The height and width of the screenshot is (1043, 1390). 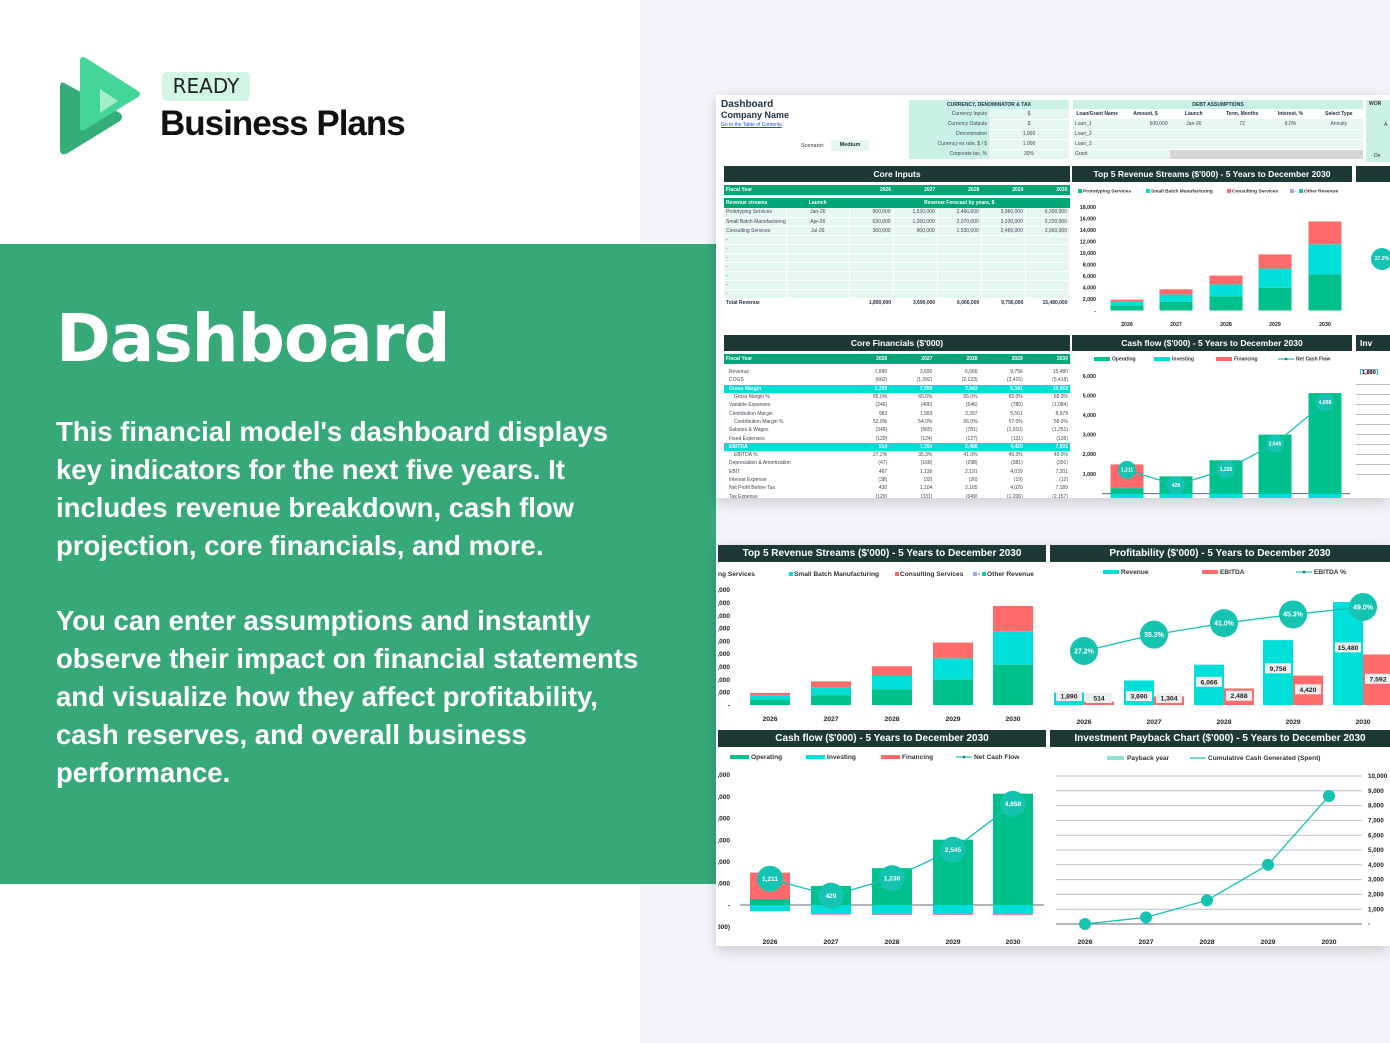 What do you see at coordinates (850, 145) in the screenshot?
I see `scenario-select: Medium` at bounding box center [850, 145].